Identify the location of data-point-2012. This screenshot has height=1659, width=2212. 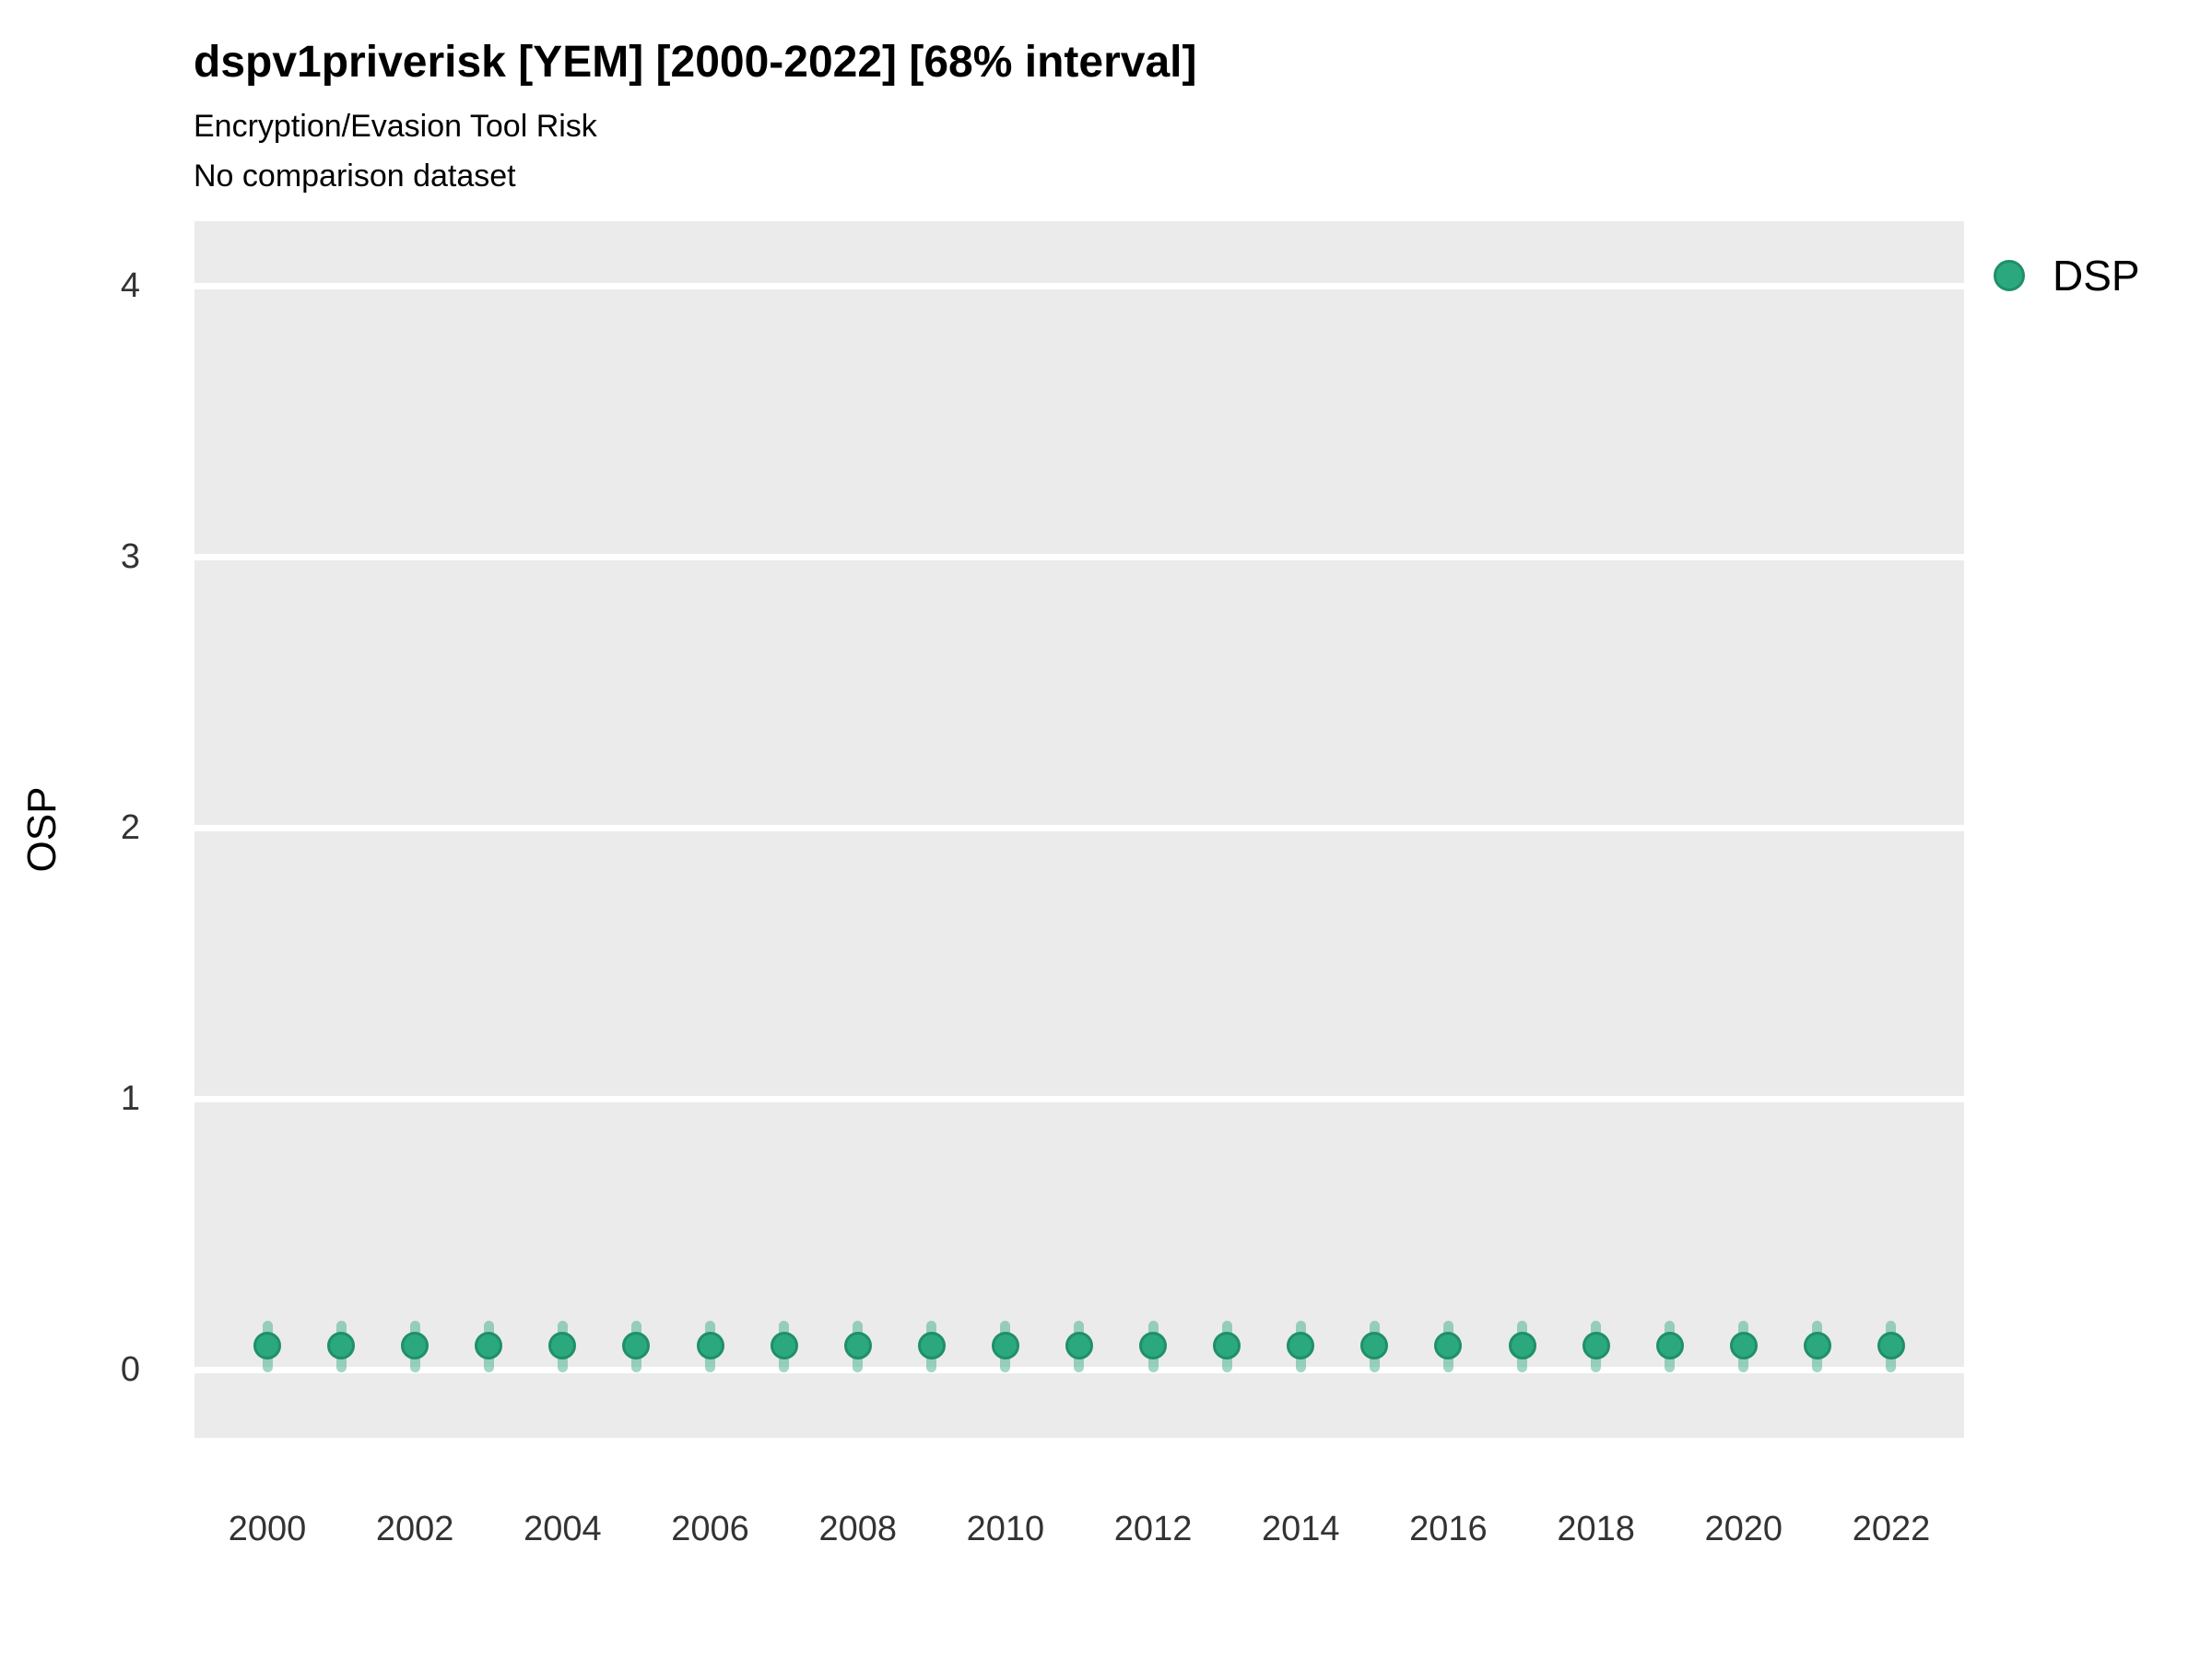
(1153, 1345).